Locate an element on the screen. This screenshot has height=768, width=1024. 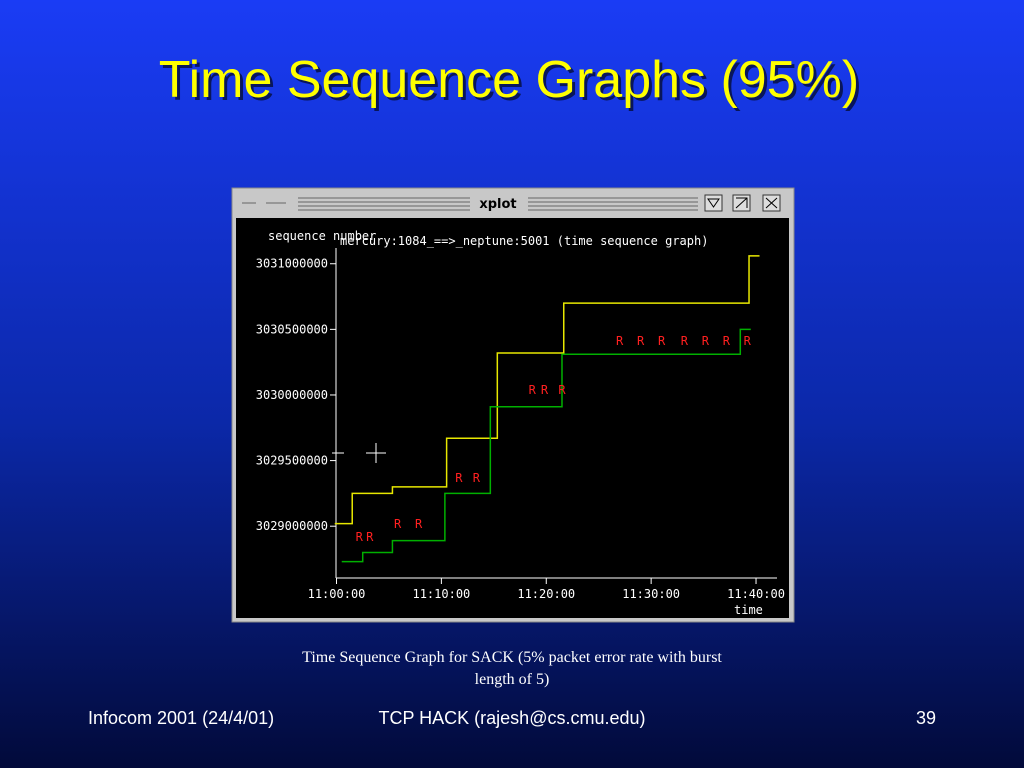
y-tick-label: 3030500000 is located at coordinates (292, 329).